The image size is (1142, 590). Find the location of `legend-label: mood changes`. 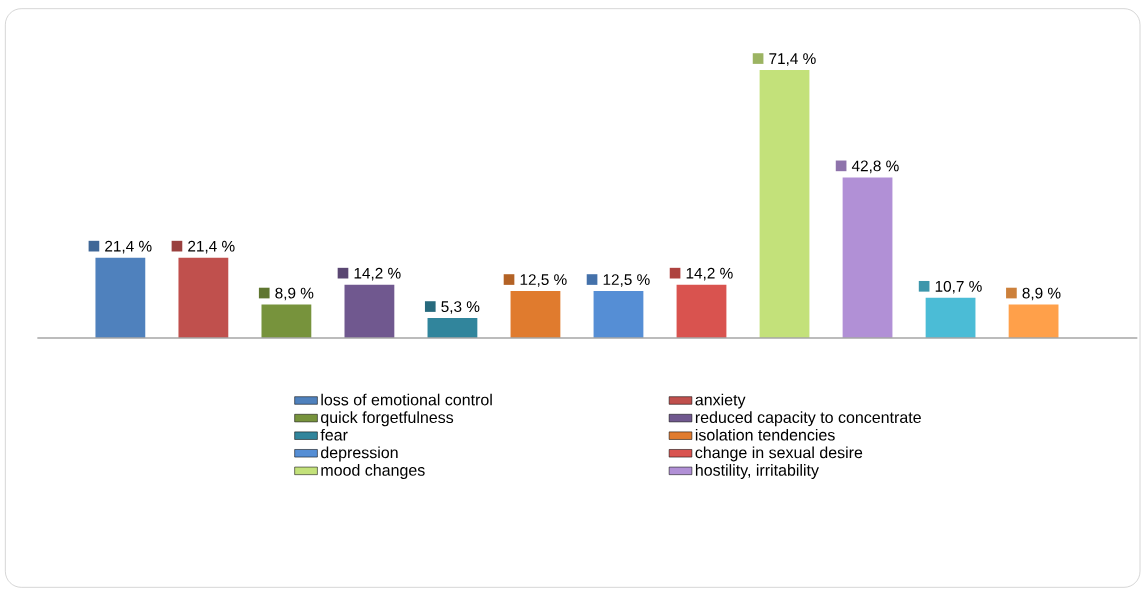

legend-label: mood changes is located at coordinates (373, 471).